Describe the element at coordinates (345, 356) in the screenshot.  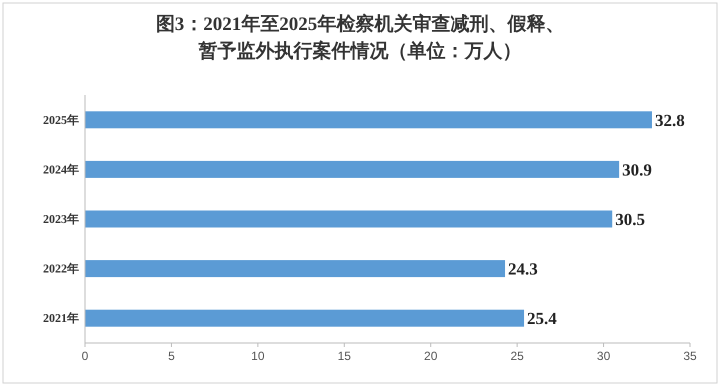
I see `x-tick-label: 15` at that location.